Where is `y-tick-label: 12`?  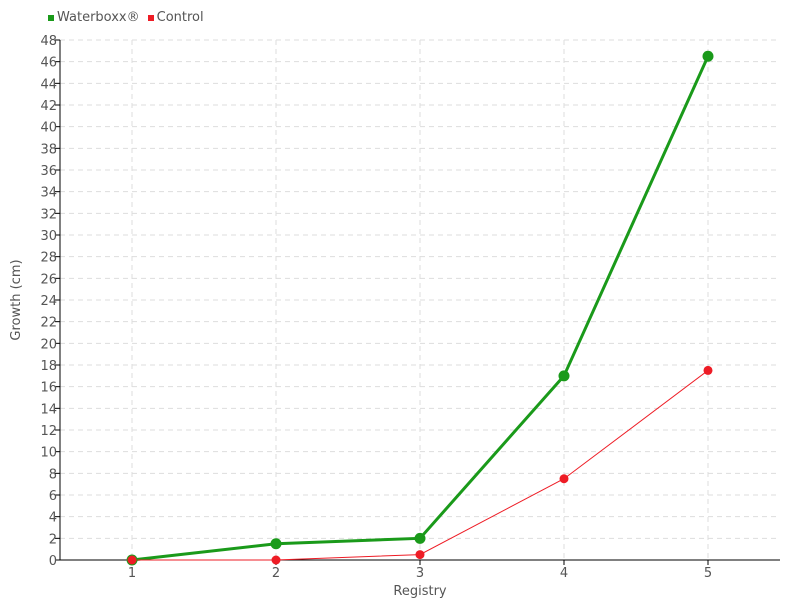 y-tick-label: 12 is located at coordinates (48, 431).